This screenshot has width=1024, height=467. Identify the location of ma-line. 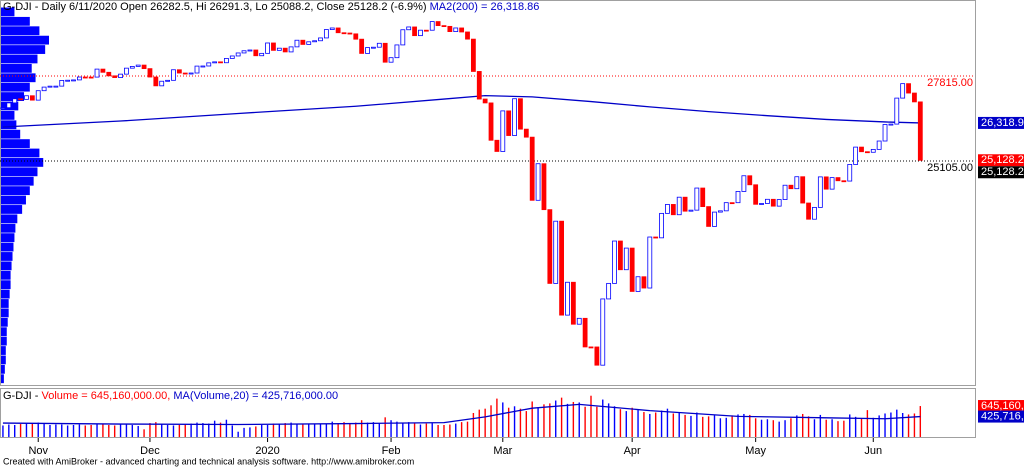
(461, 111).